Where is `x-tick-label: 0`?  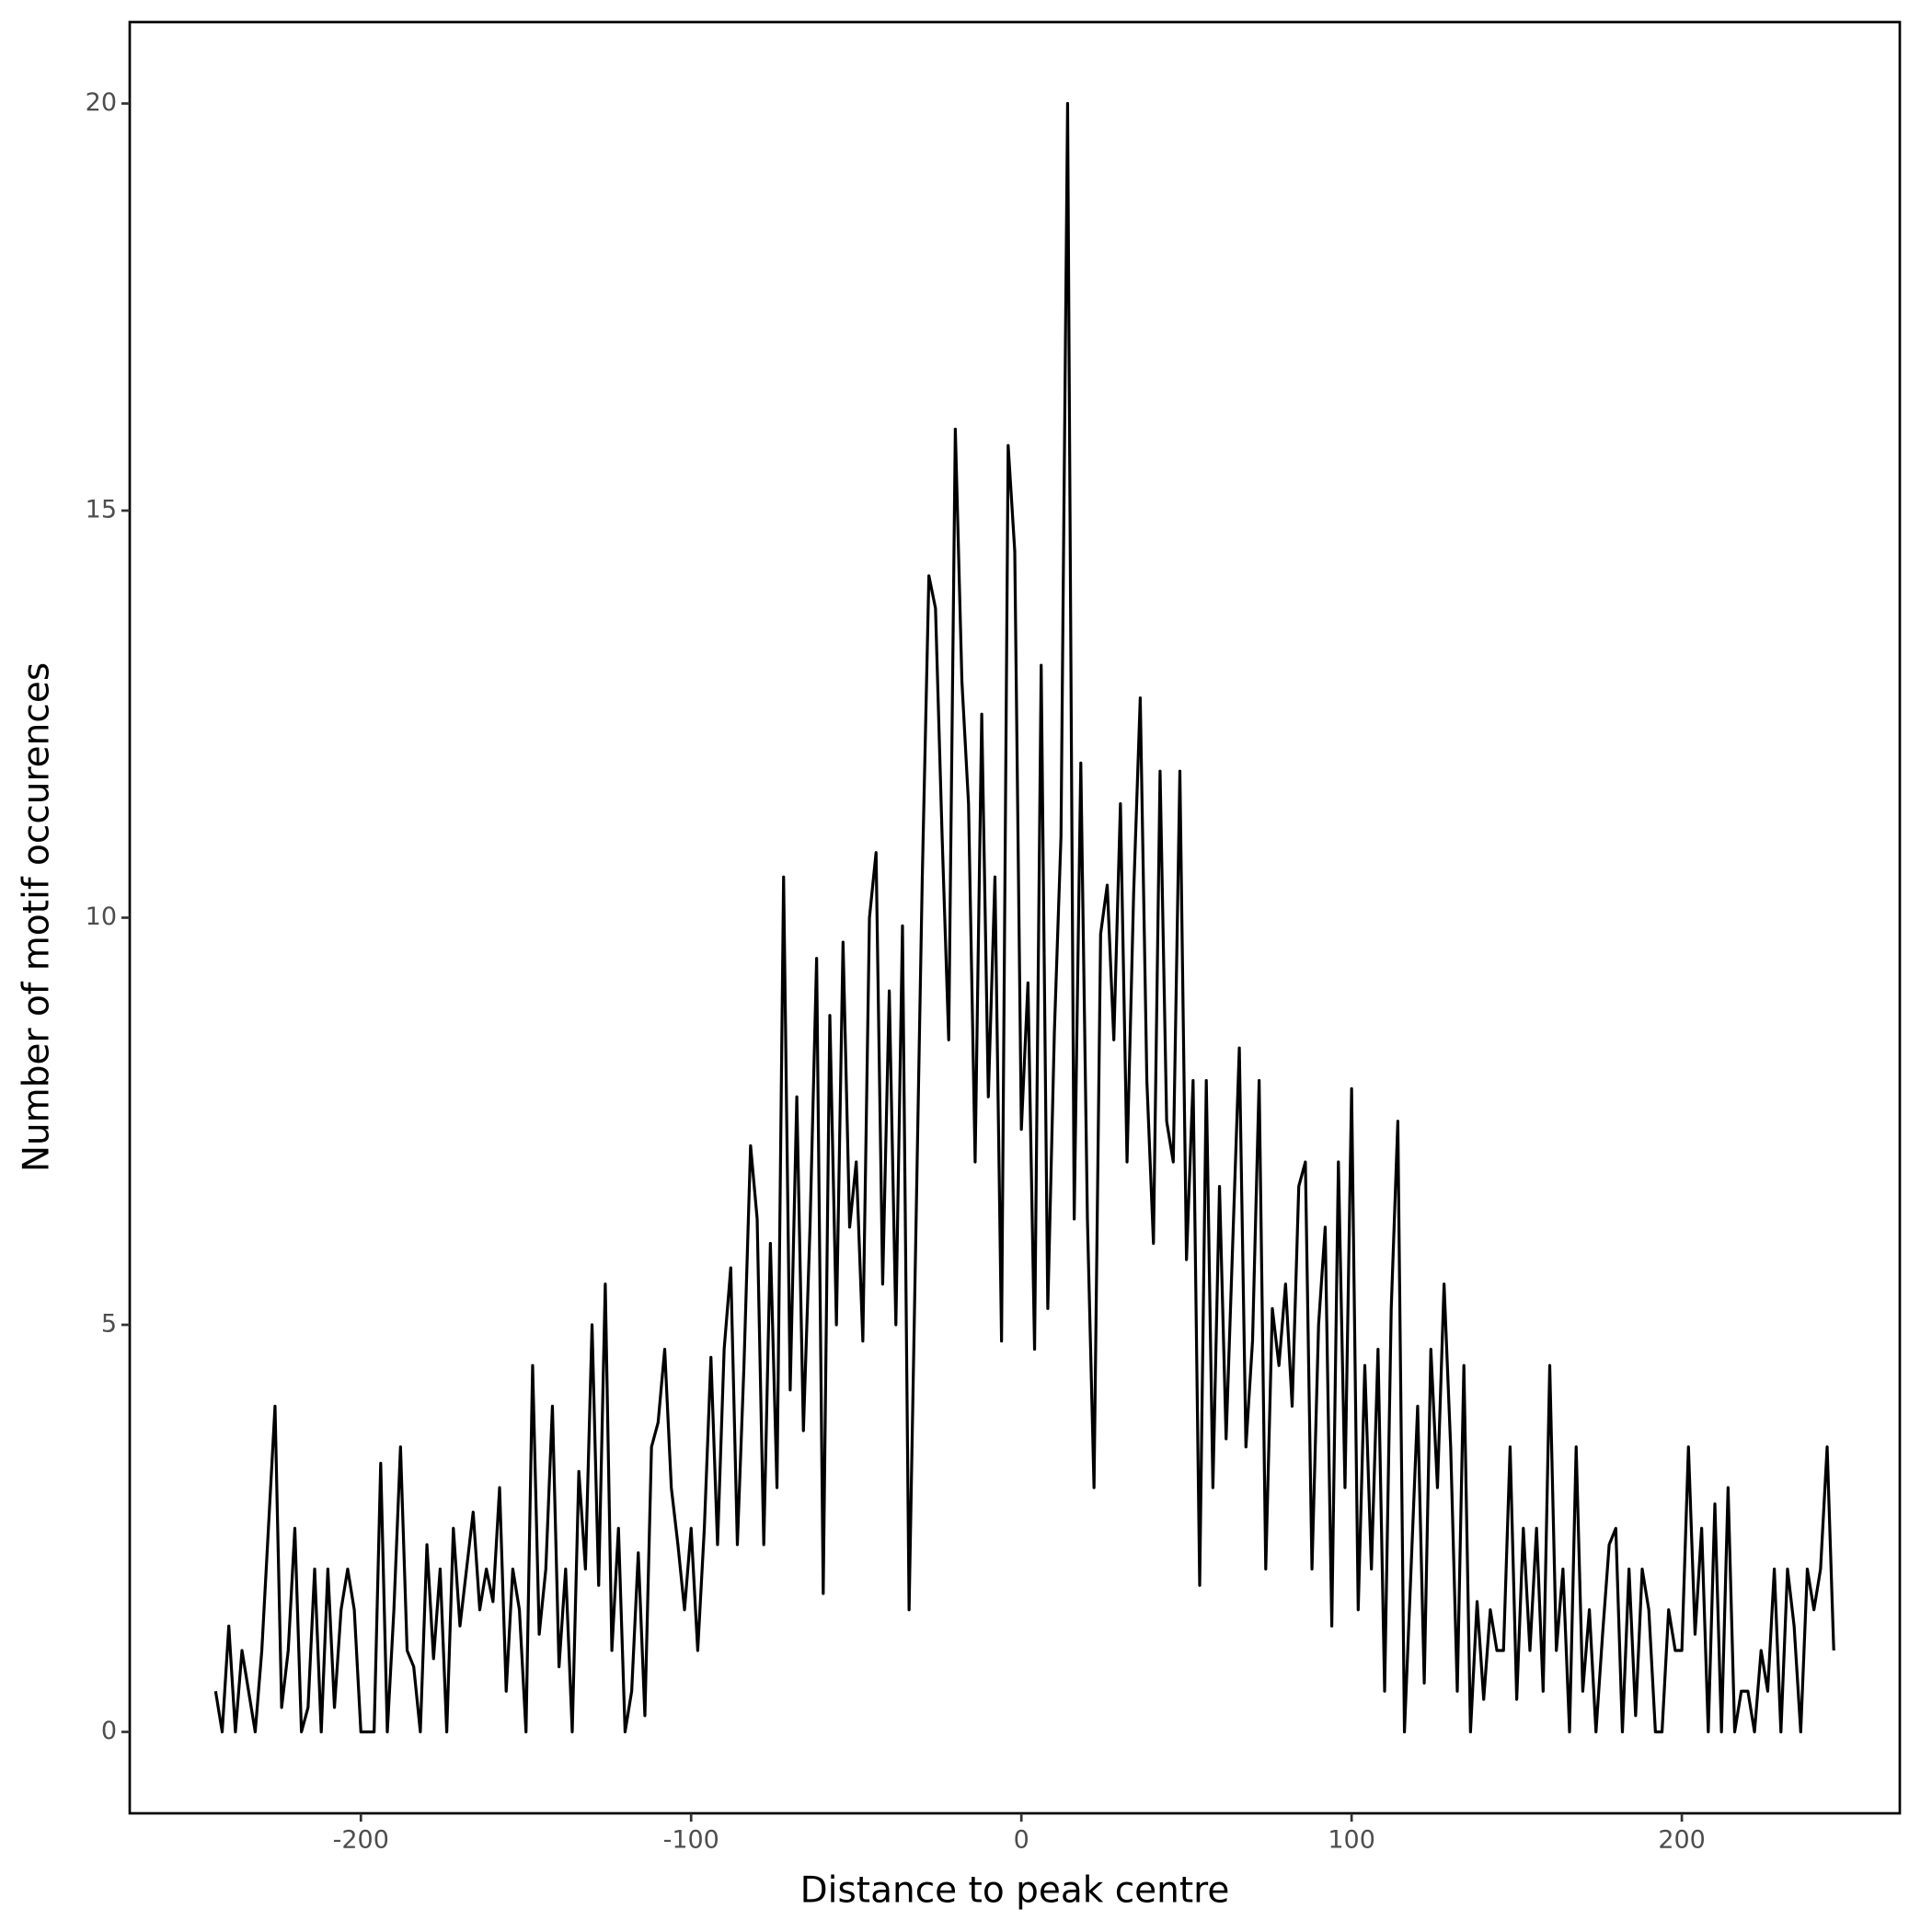 x-tick-label: 0 is located at coordinates (1021, 1840).